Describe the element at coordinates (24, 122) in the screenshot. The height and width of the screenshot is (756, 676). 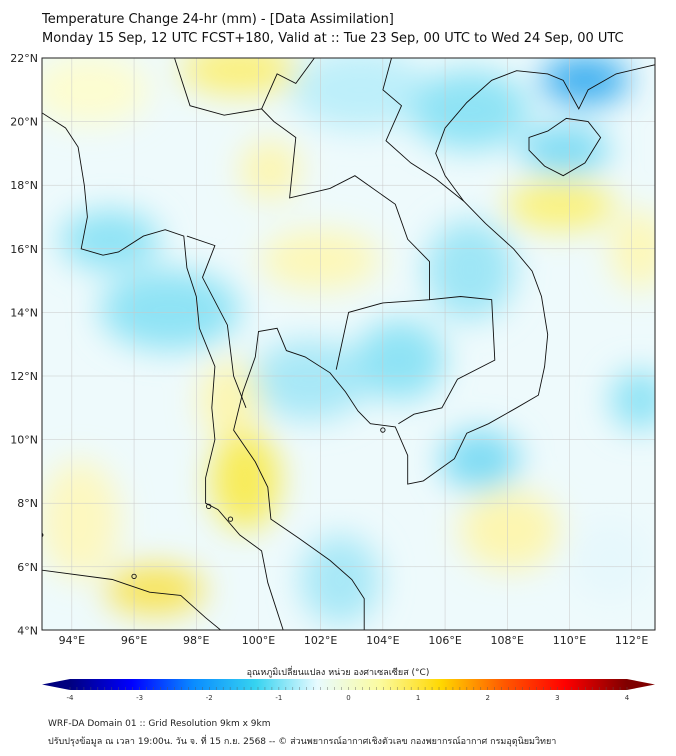
I see `lat-label: 20°N` at that location.